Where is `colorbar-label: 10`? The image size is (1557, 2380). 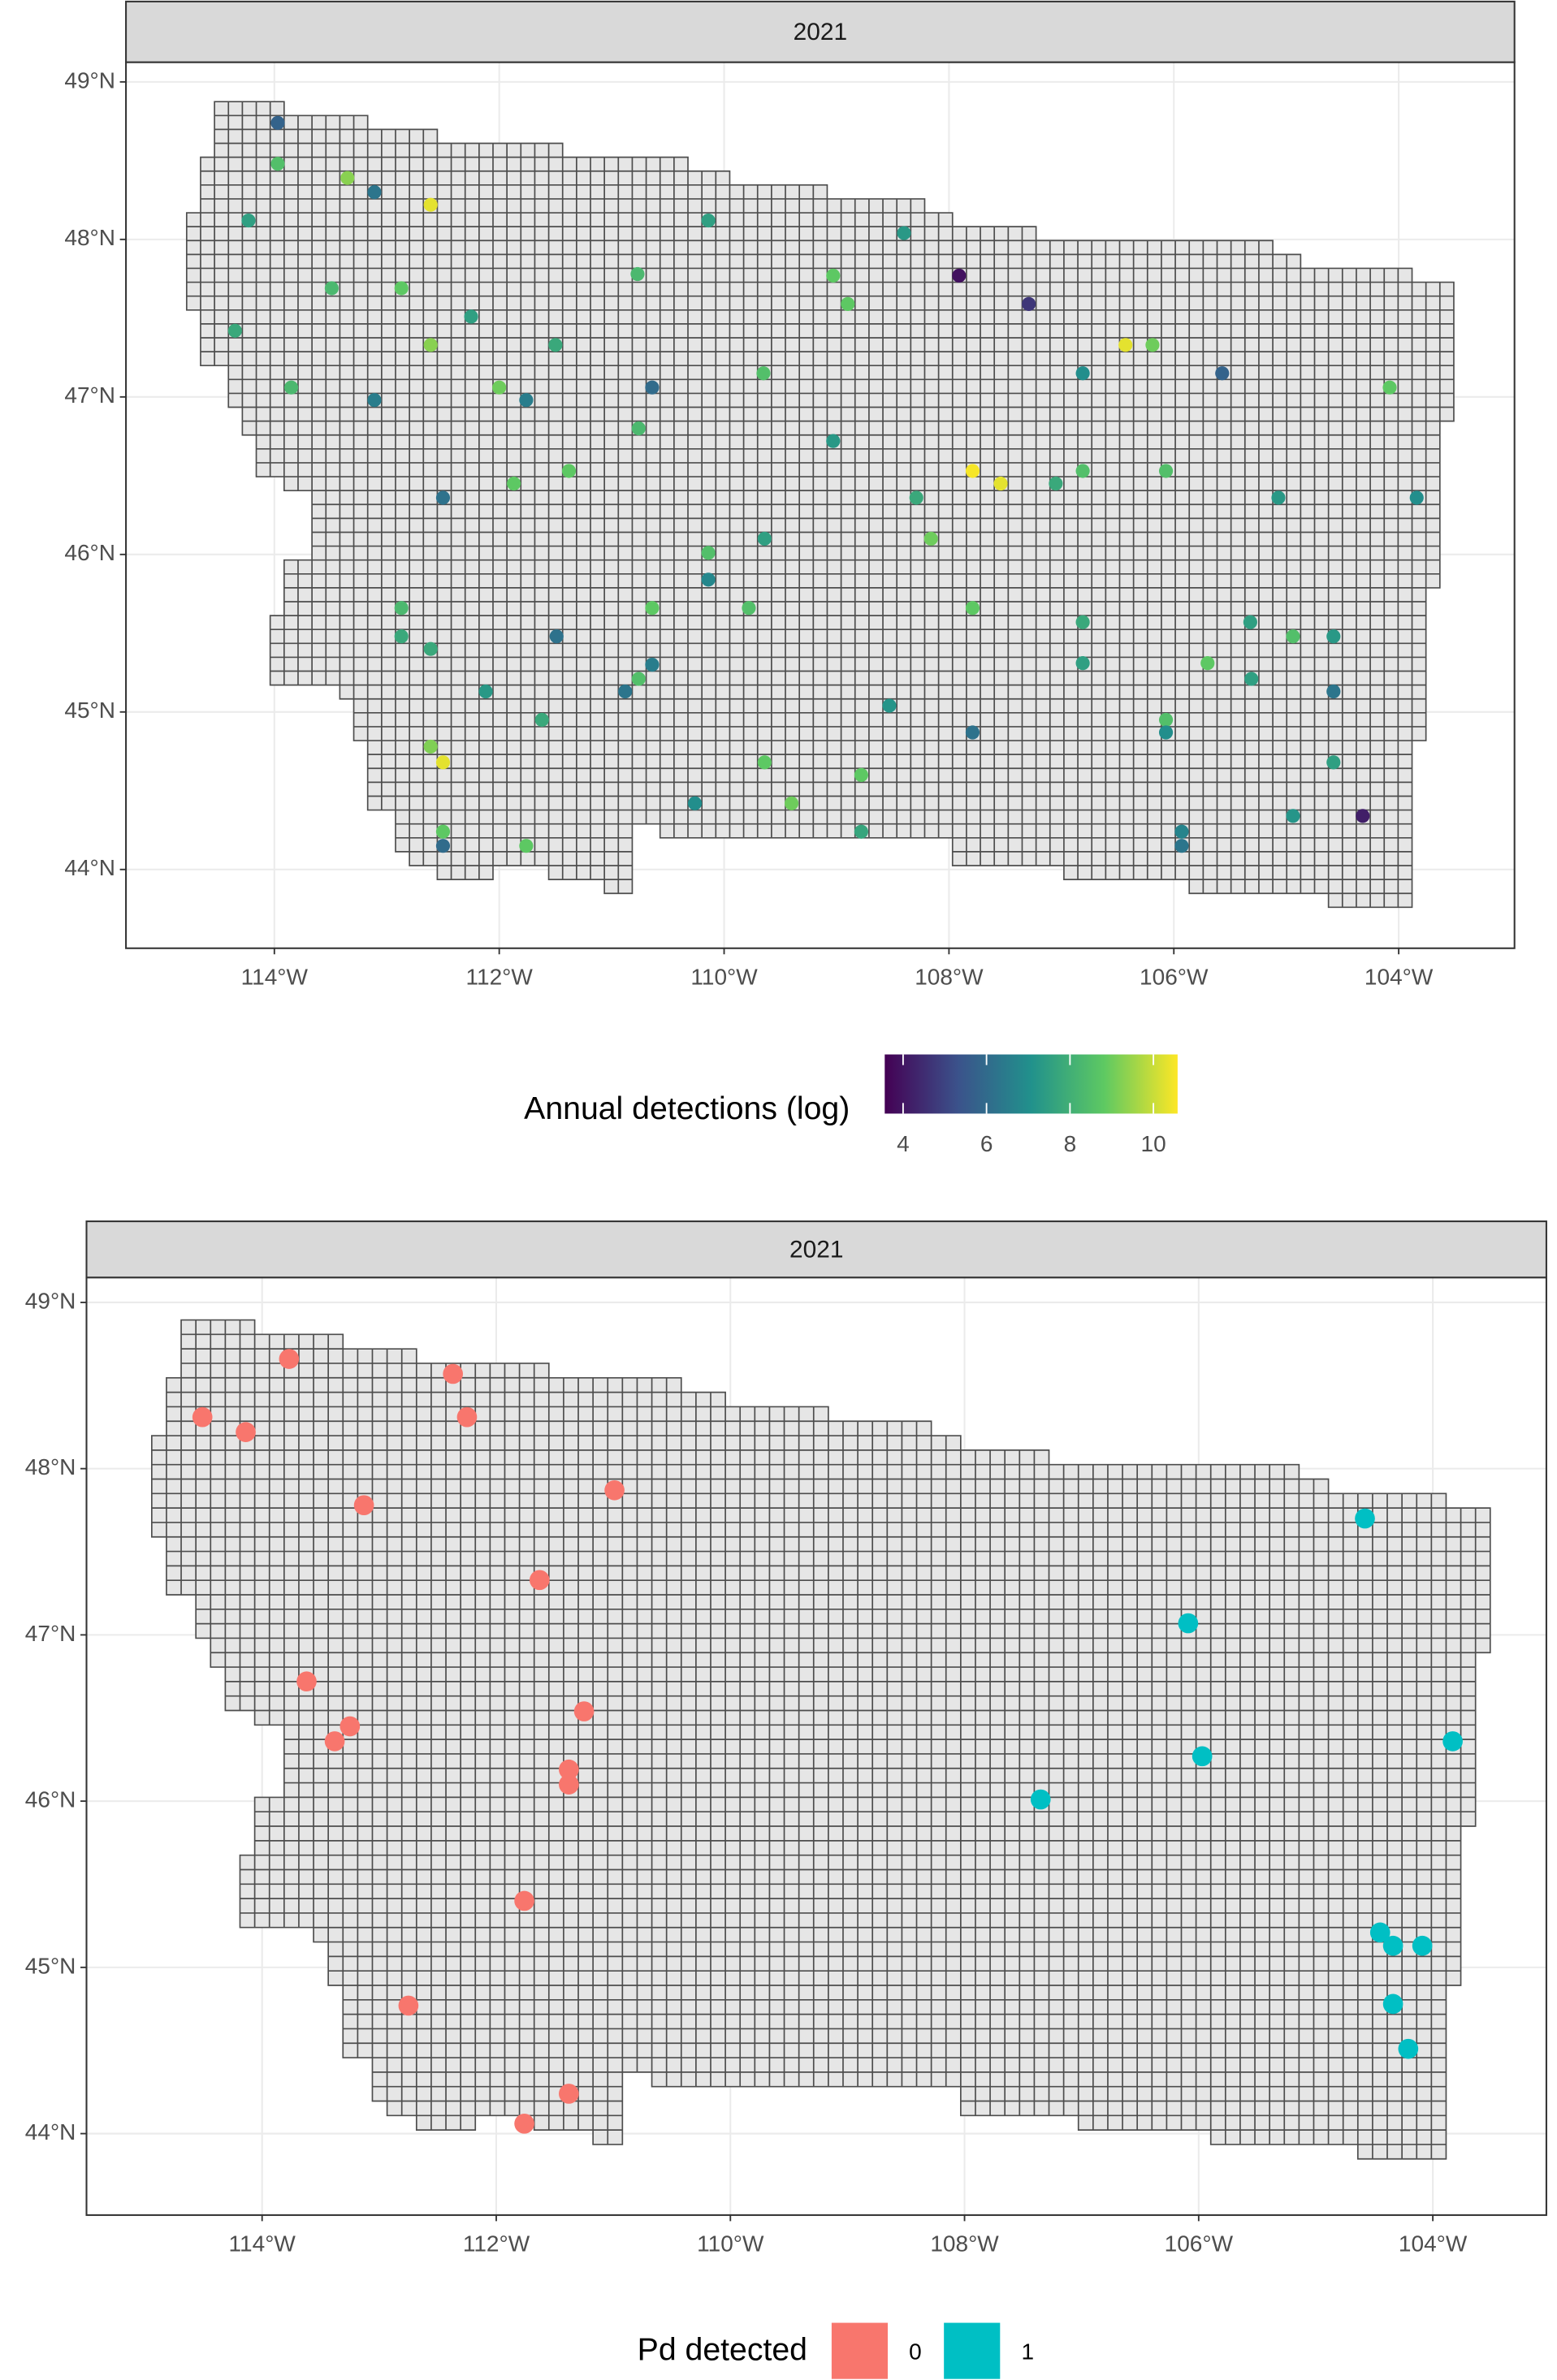
colorbar-label: 10 is located at coordinates (1153, 1143).